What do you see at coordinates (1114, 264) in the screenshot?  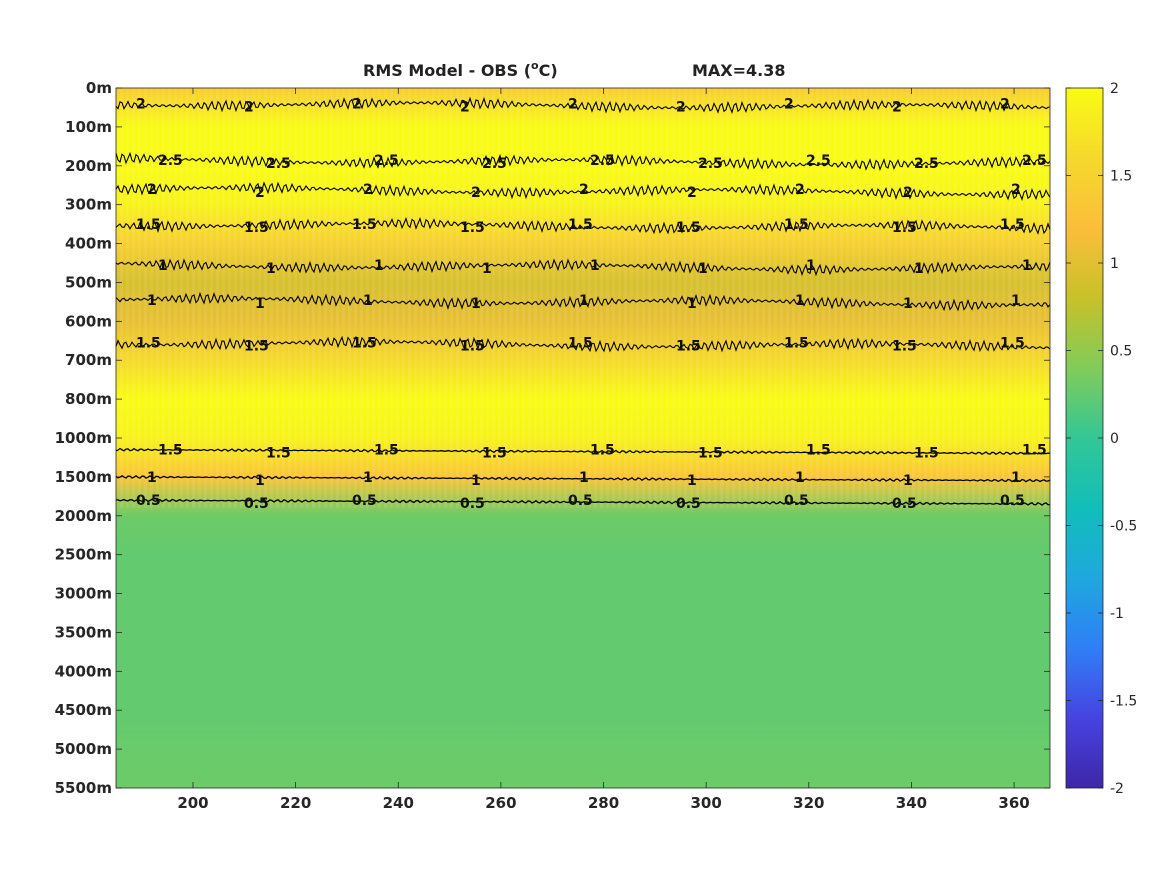 I see `colorbar-tick-label: 1` at bounding box center [1114, 264].